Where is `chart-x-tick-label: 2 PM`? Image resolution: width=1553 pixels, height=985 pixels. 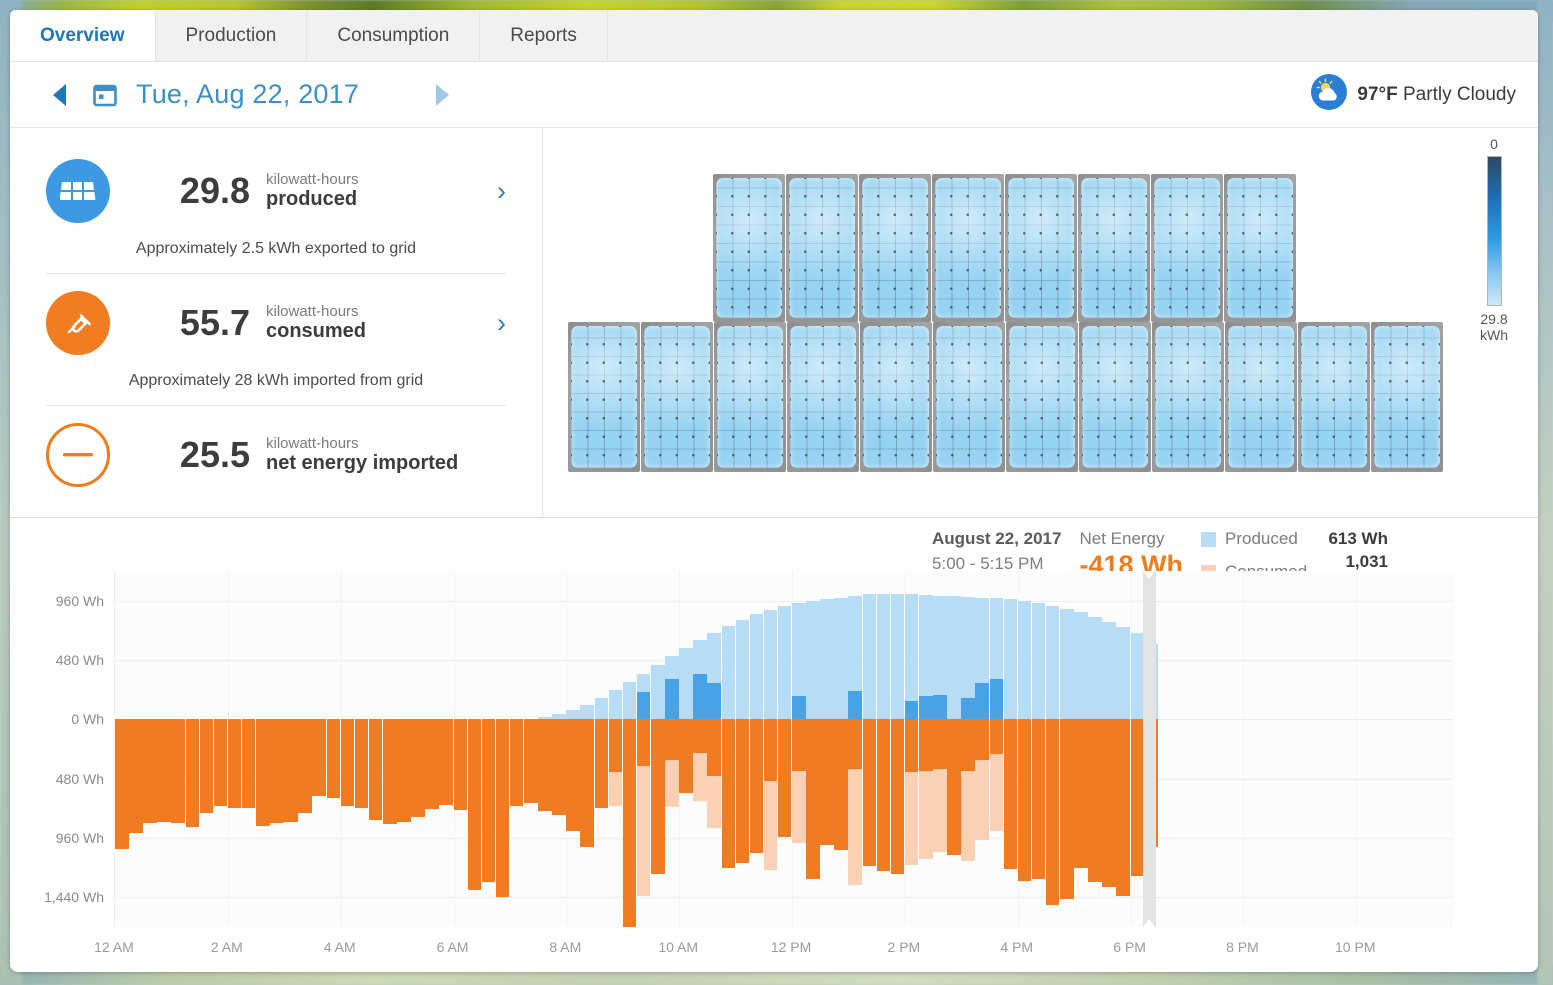
chart-x-tick-label: 2 PM is located at coordinates (904, 947).